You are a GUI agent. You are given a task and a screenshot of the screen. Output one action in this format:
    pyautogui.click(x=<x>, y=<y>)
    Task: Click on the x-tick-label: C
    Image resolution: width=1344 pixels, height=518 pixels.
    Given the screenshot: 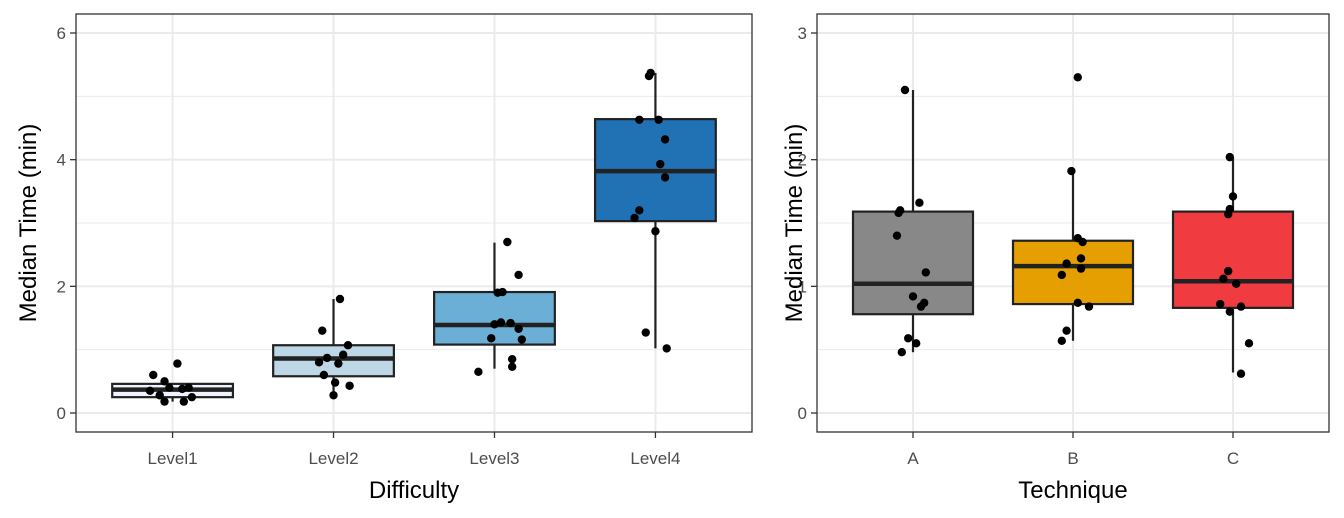 What is the action you would take?
    pyautogui.click(x=1233, y=458)
    